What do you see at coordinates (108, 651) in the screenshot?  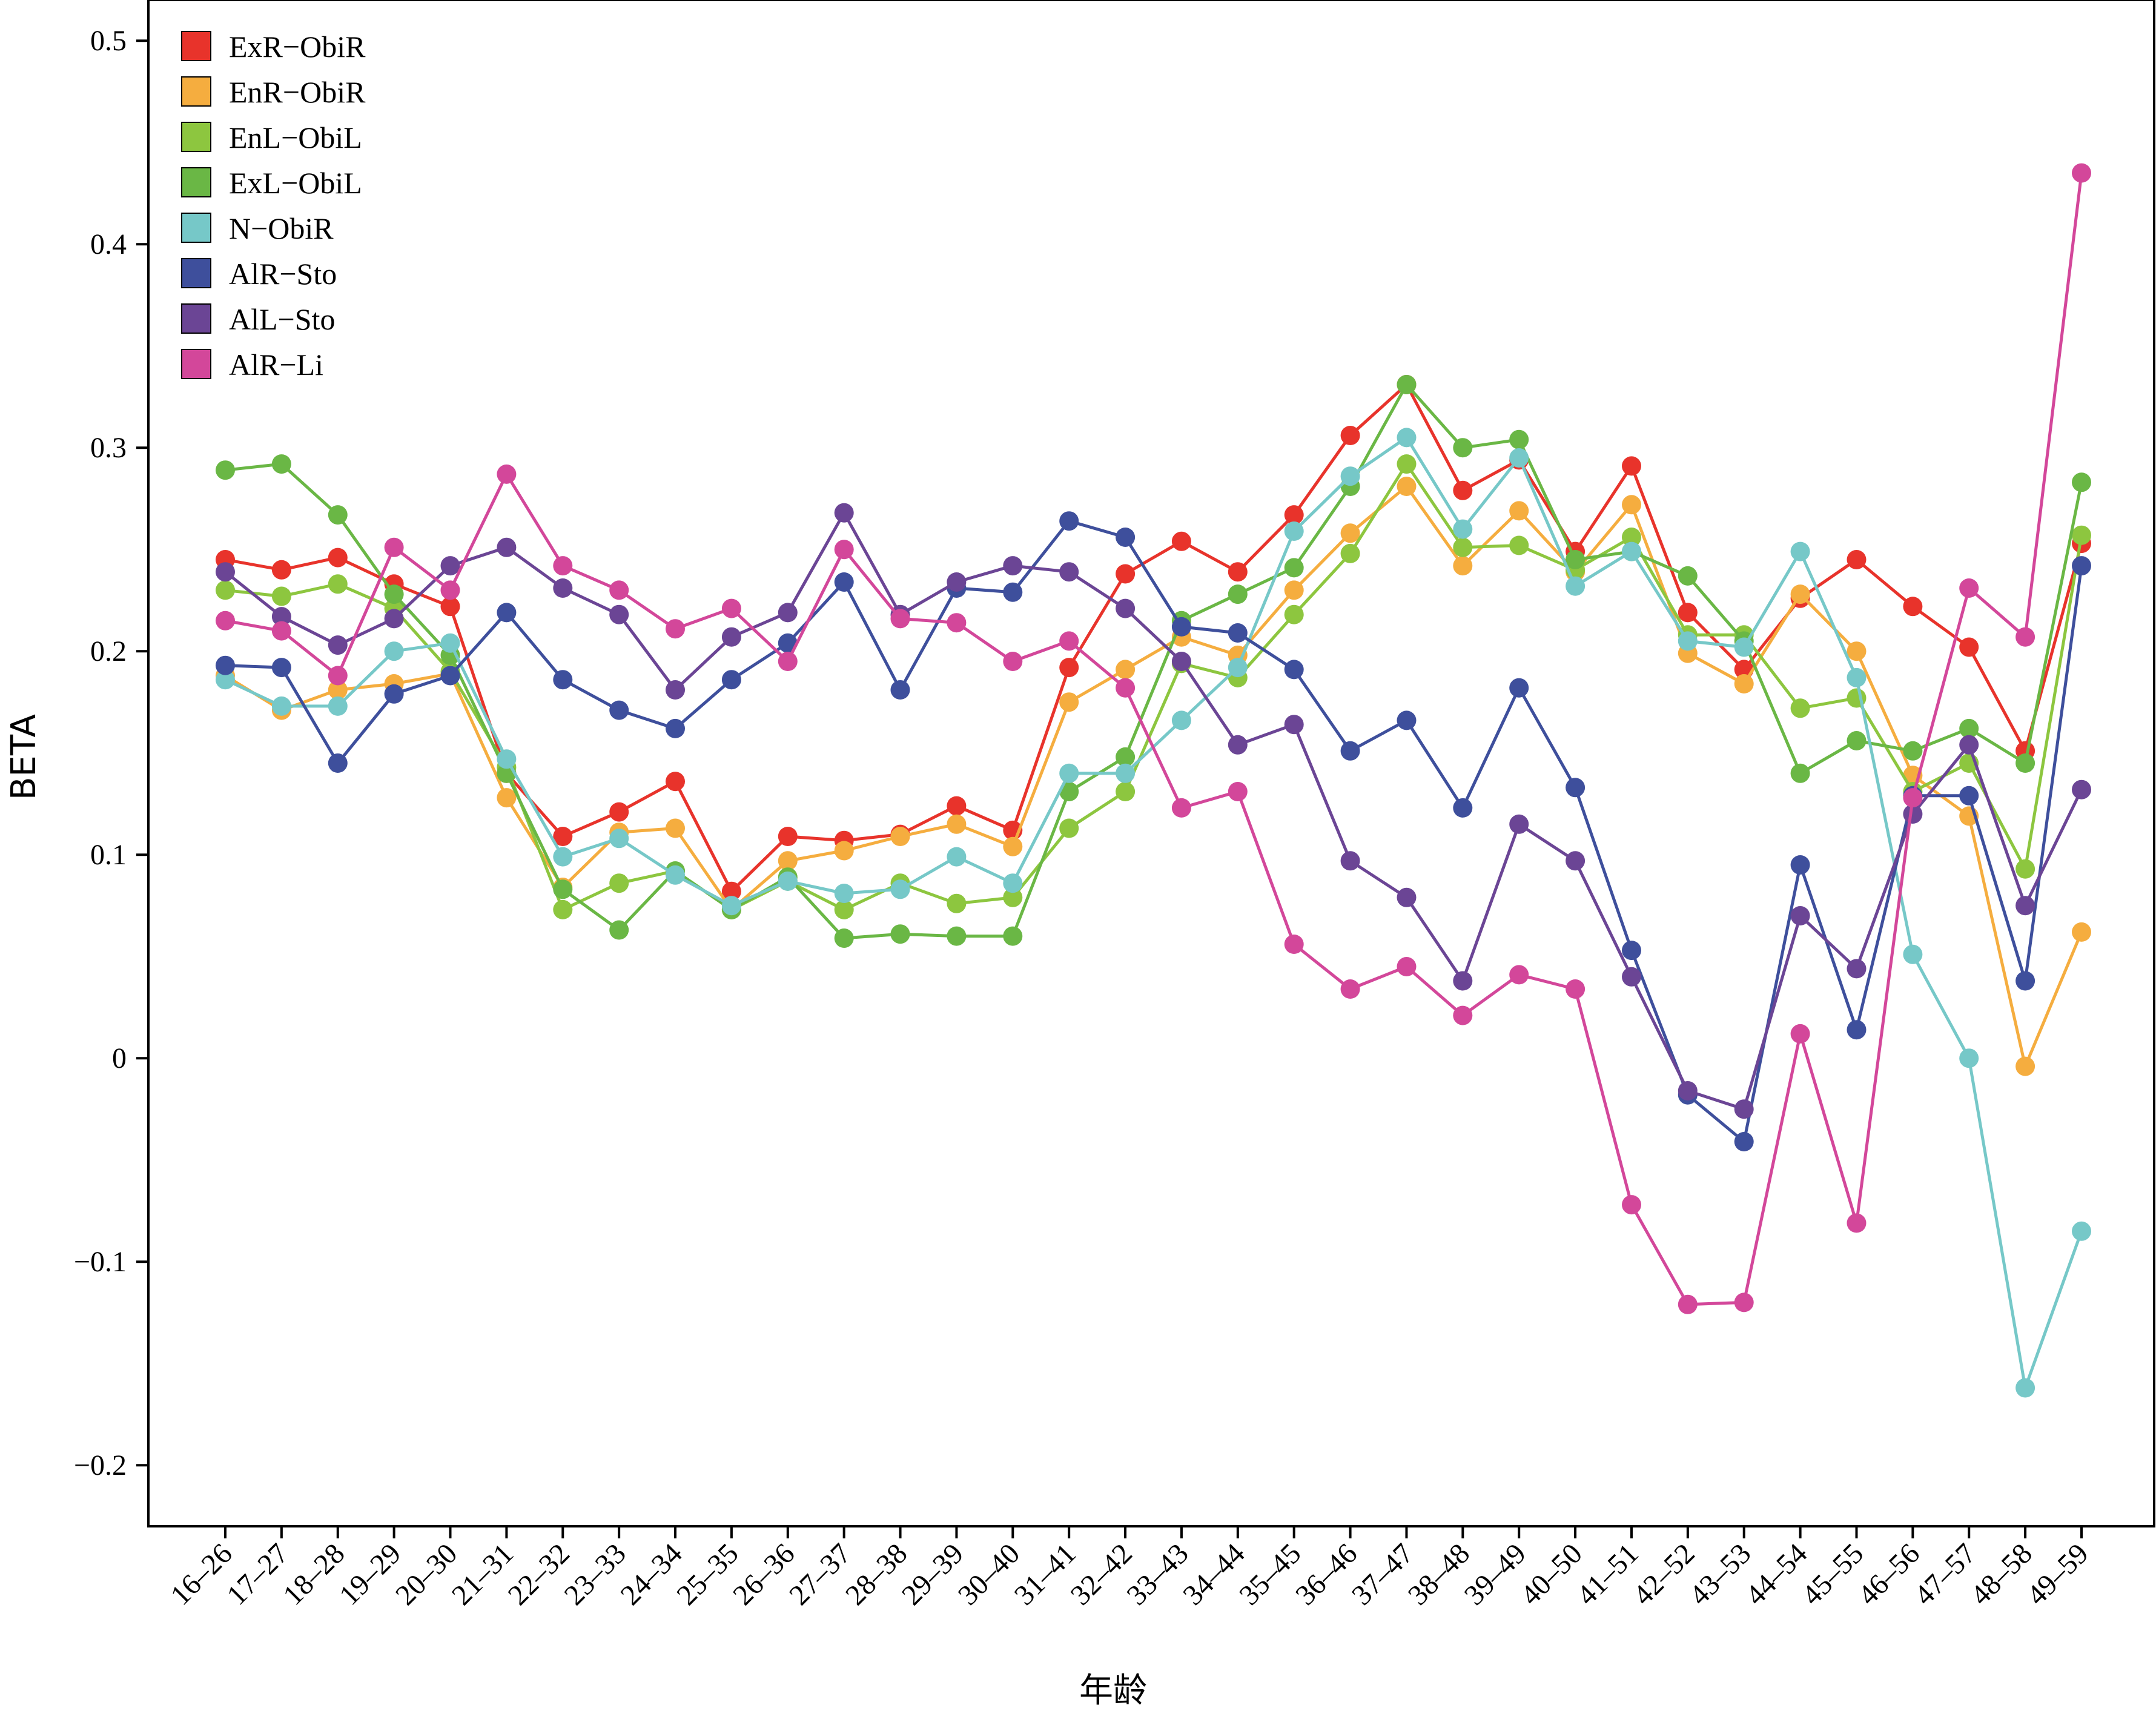 I see `y-tick-label: 0.2` at bounding box center [108, 651].